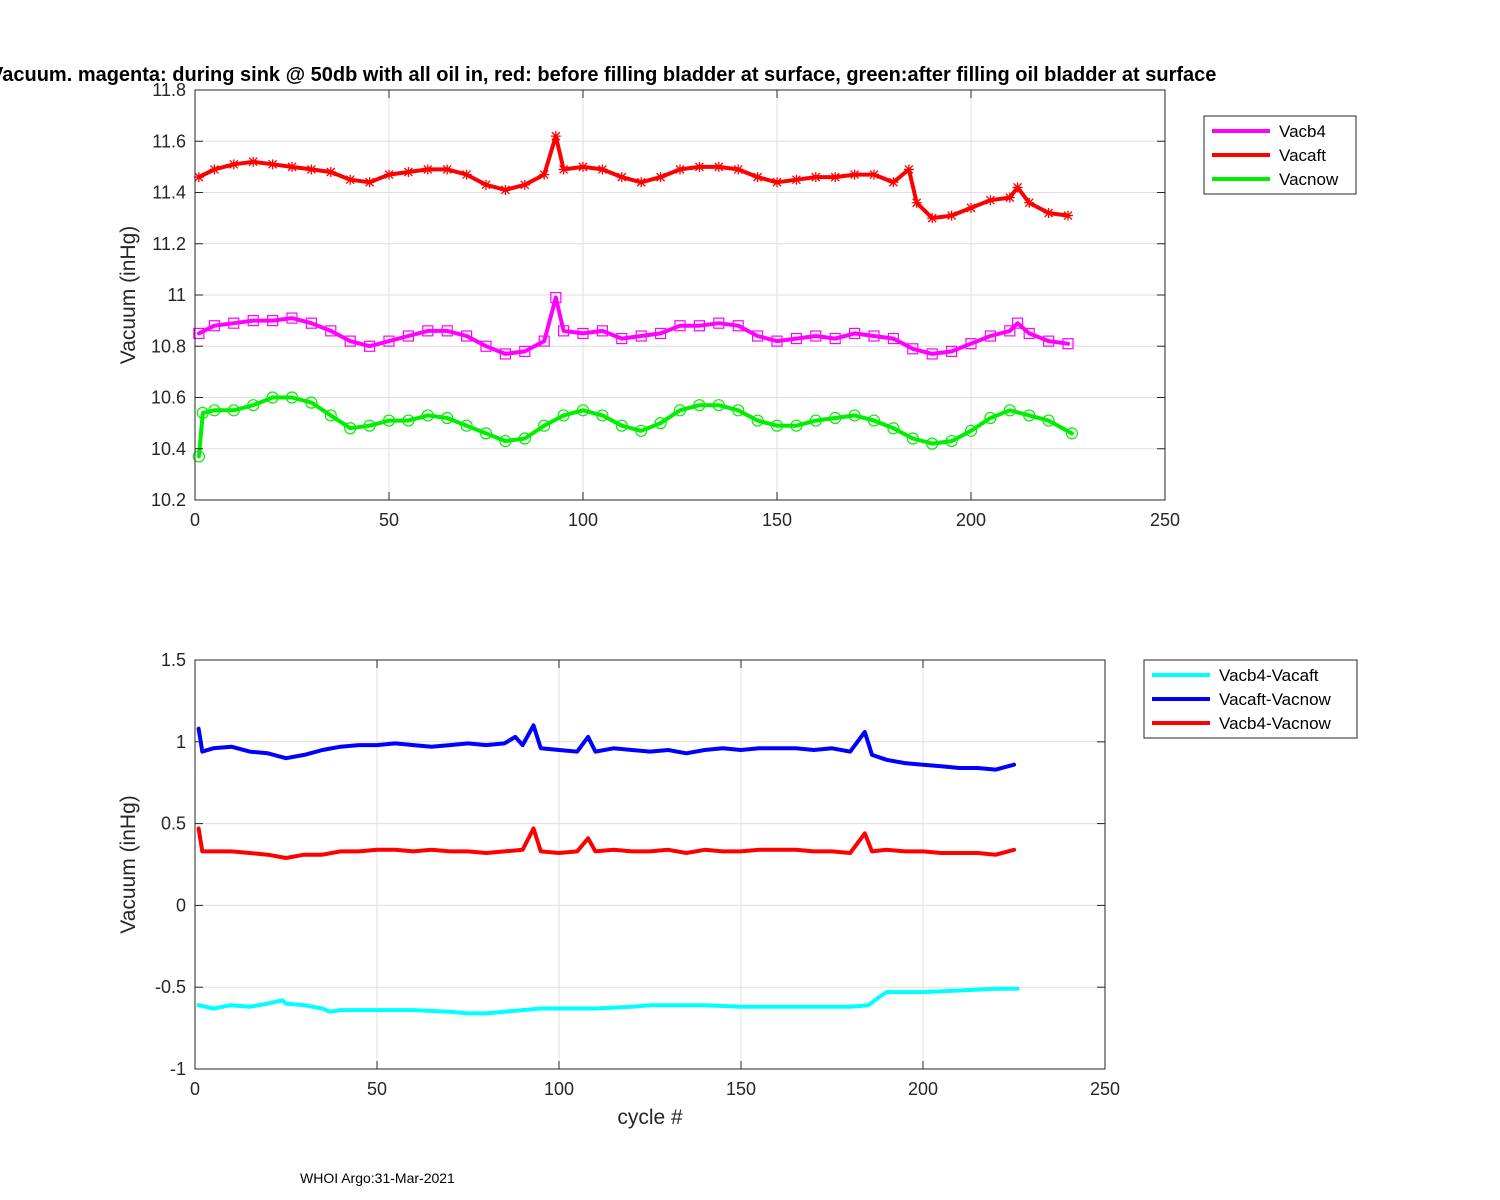 The width and height of the screenshot is (1500, 1200). Describe the element at coordinates (1105, 1089) in the screenshot. I see `x-tick-label: 250` at that location.